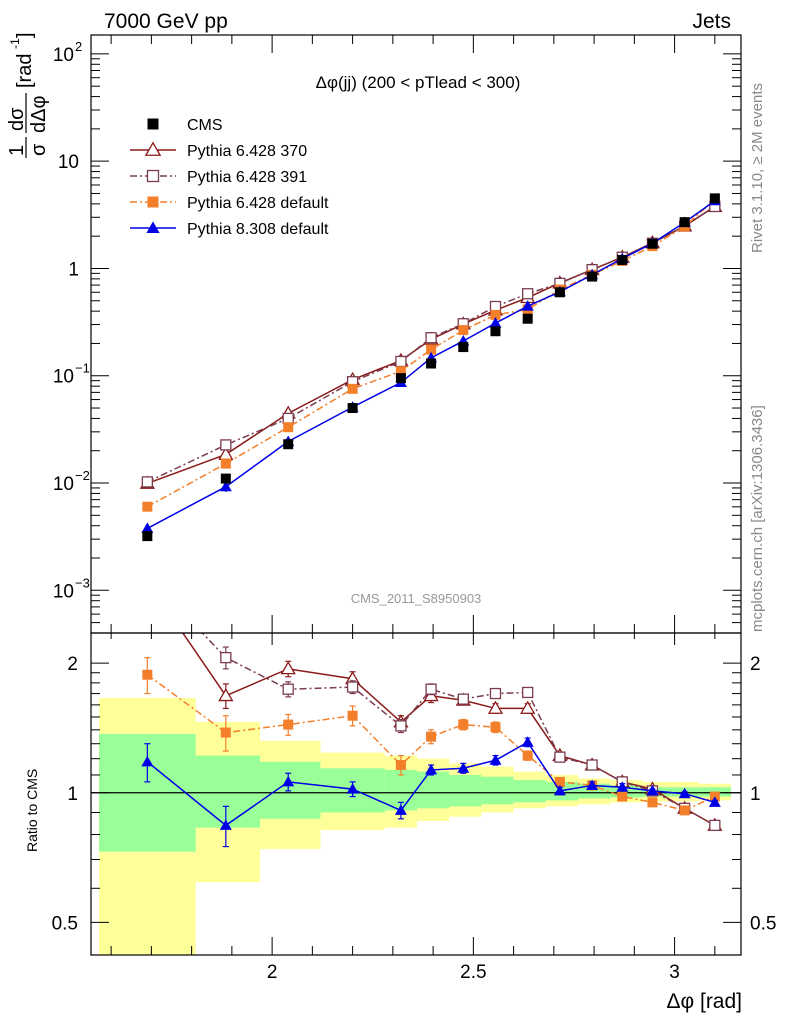 The image size is (786, 1024). What do you see at coordinates (763, 923) in the screenshot?
I see `ratio-ytick-label-right-0: 0.5` at bounding box center [763, 923].